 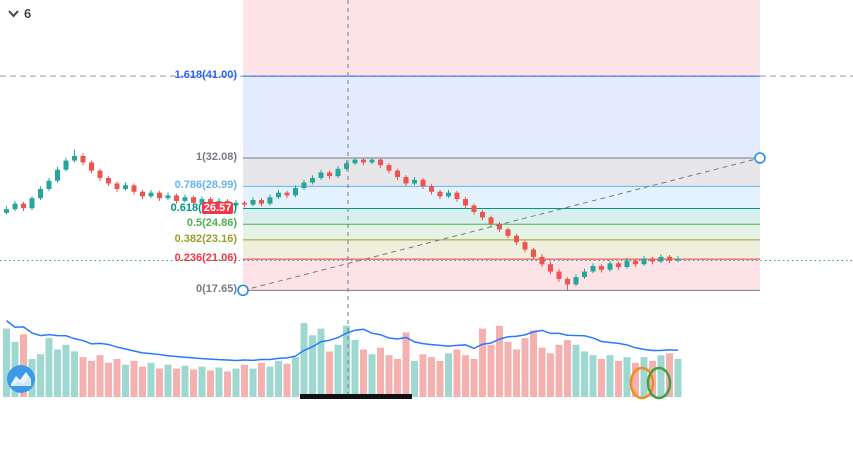 I want to click on volume-bars, so click(x=342, y=359).